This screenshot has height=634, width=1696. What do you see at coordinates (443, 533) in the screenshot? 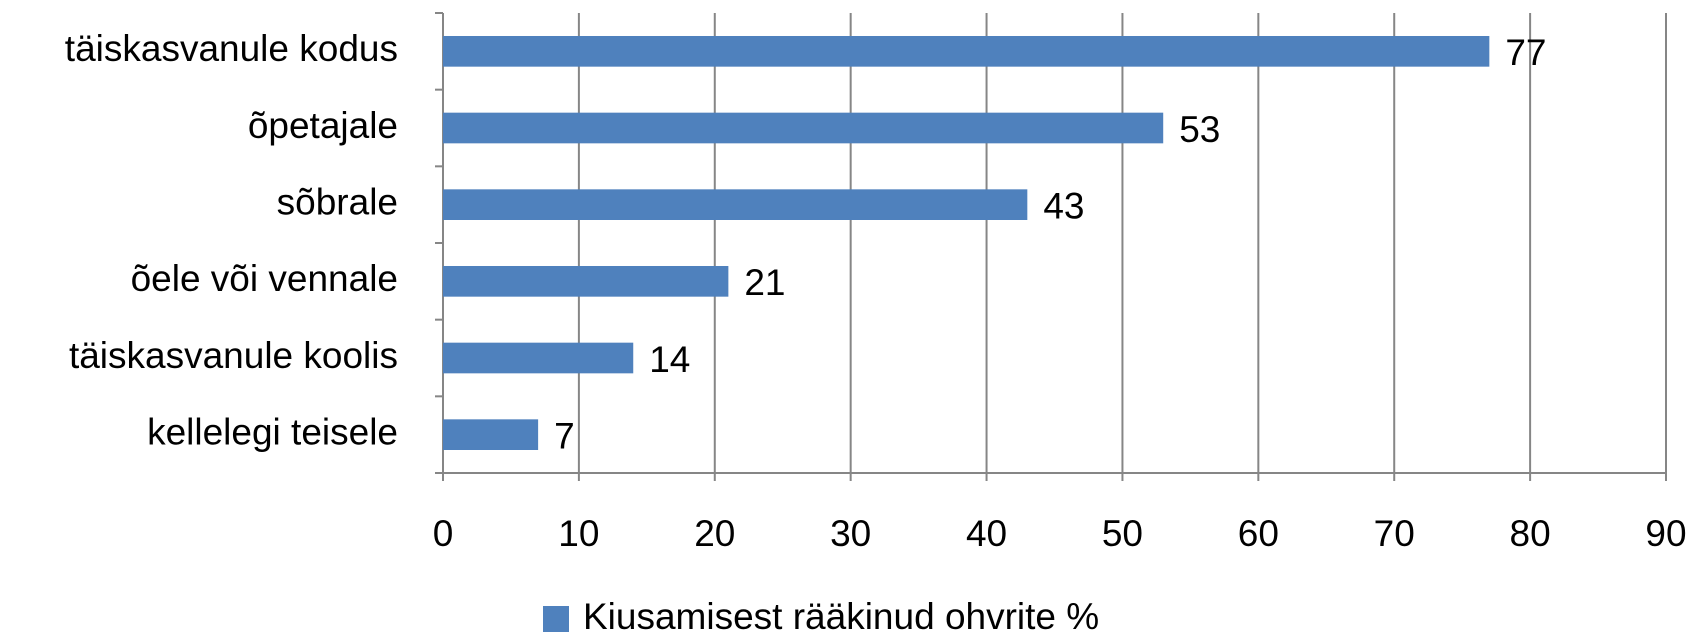
I see `x-tick-label: 0` at bounding box center [443, 533].